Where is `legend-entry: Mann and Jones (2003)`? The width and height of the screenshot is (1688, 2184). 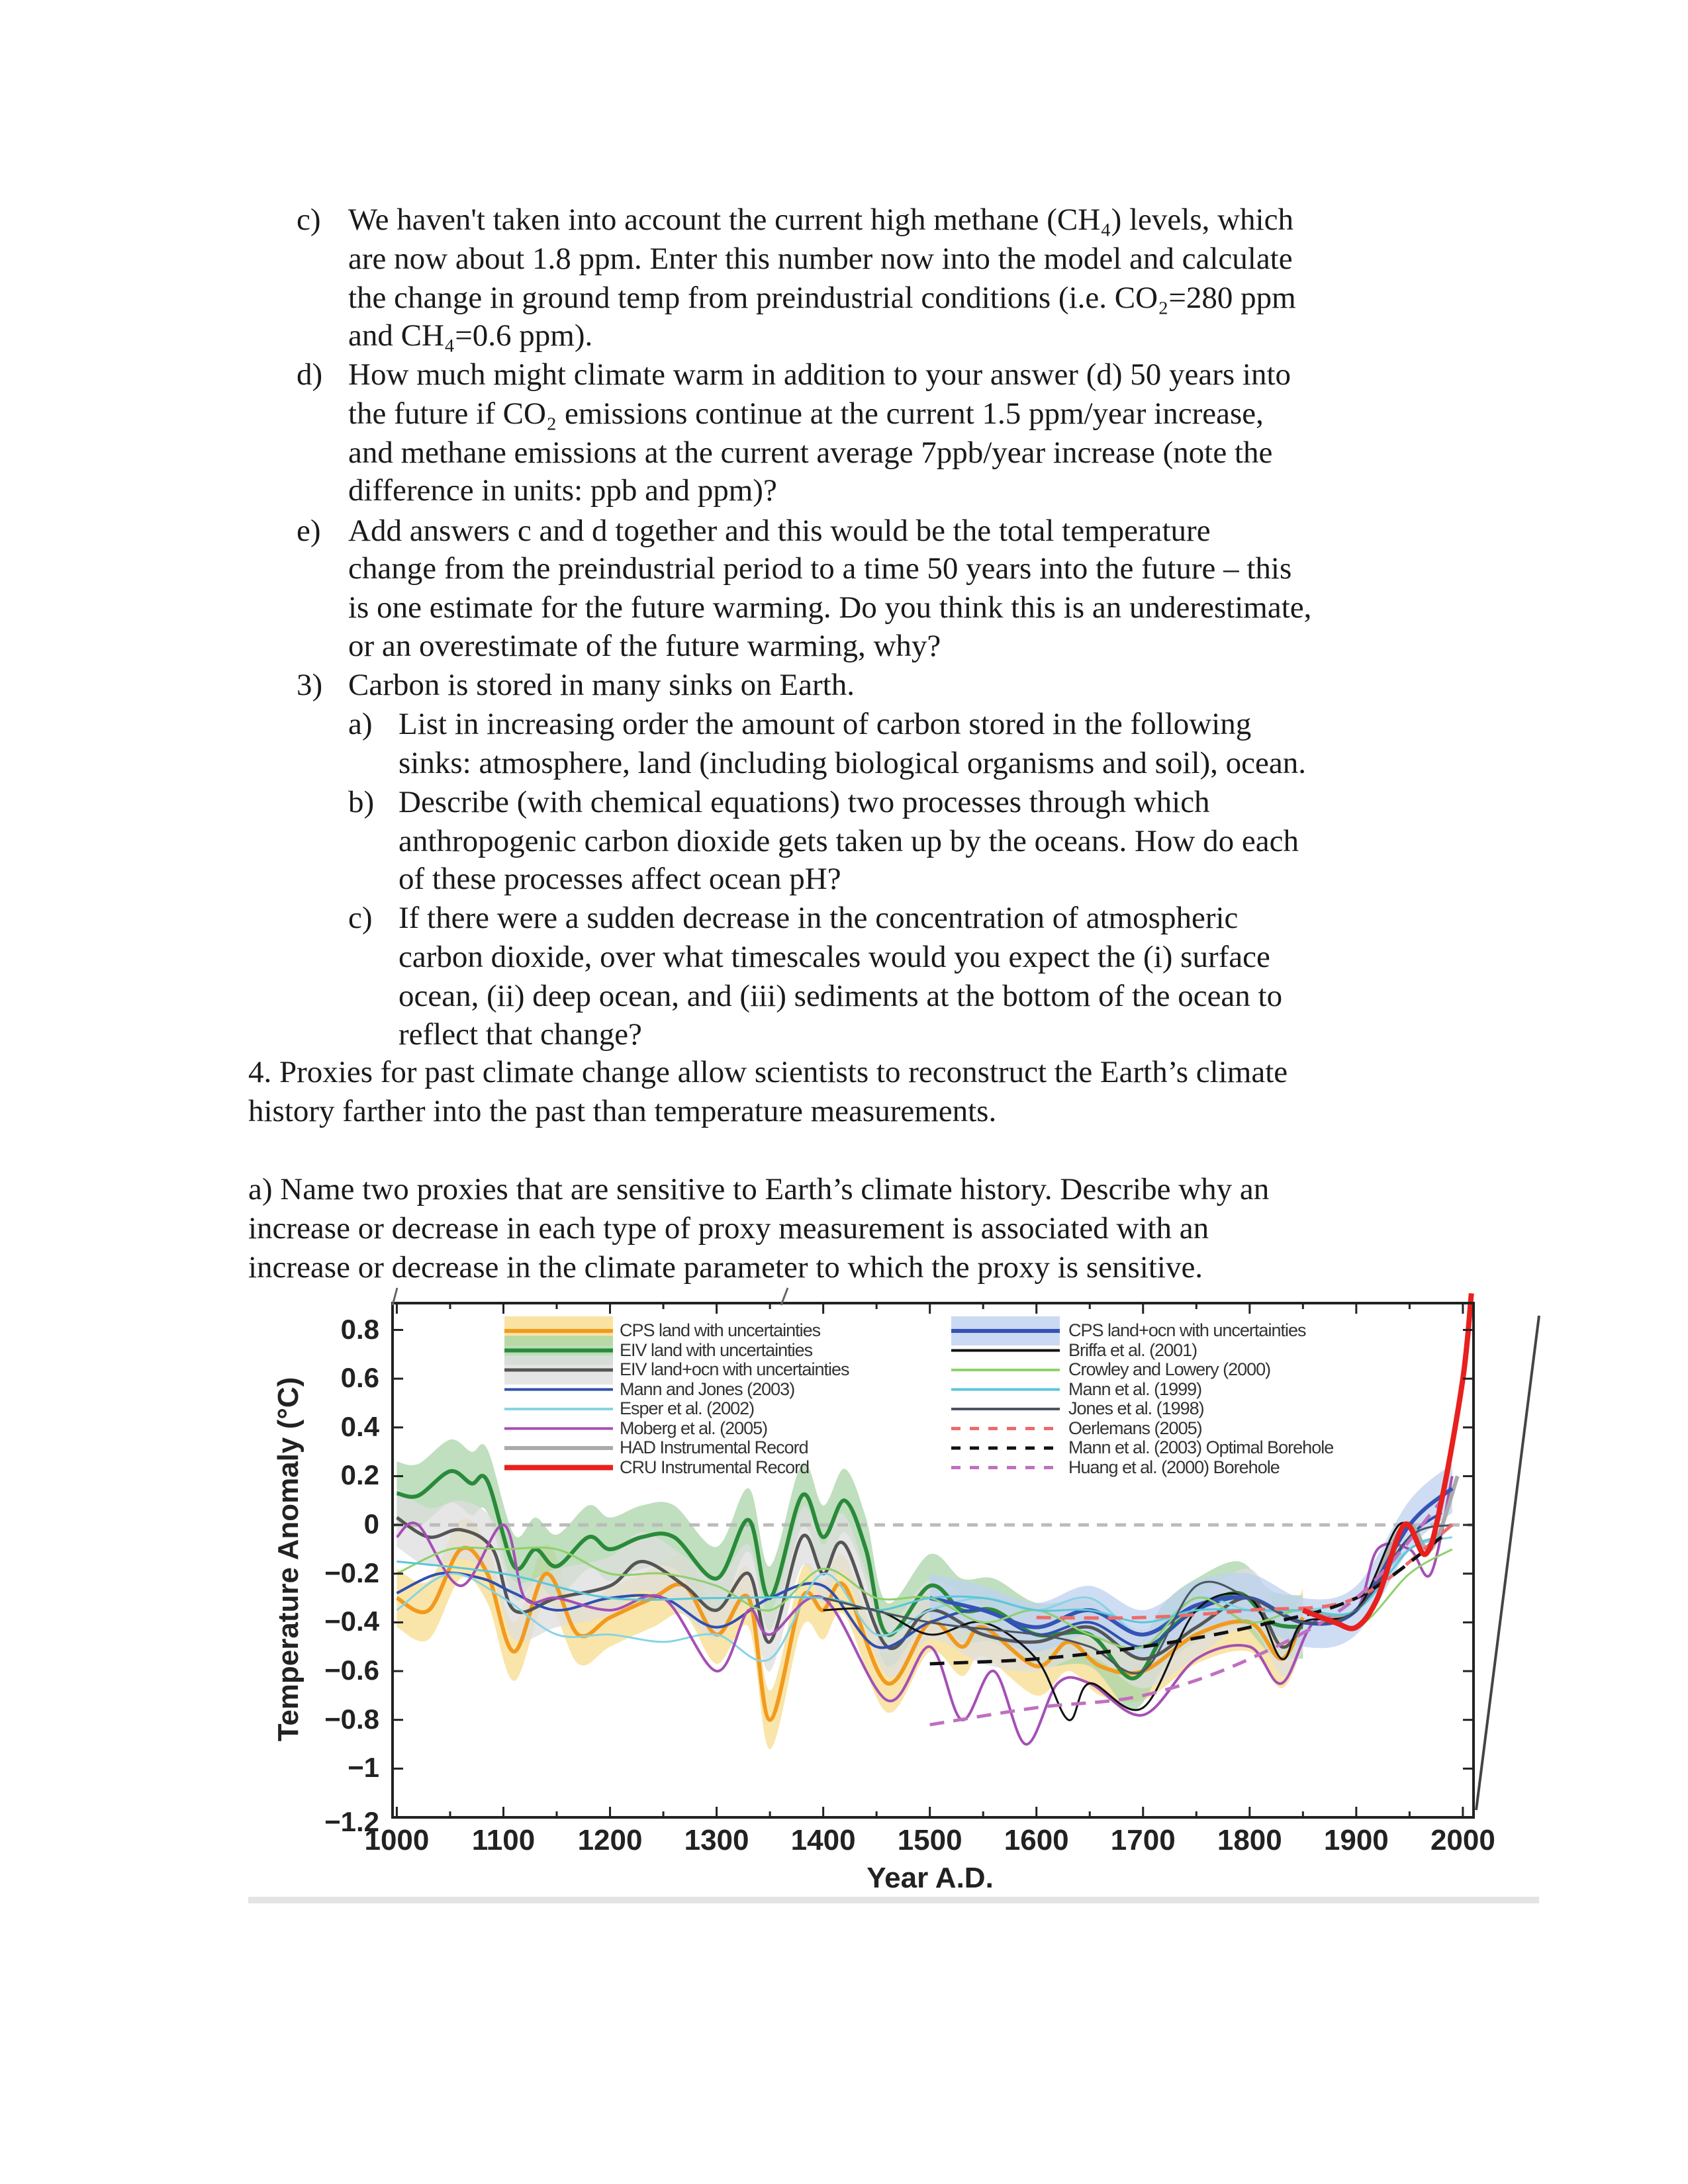
legend-entry: Mann and Jones (2003) is located at coordinates (707, 1389).